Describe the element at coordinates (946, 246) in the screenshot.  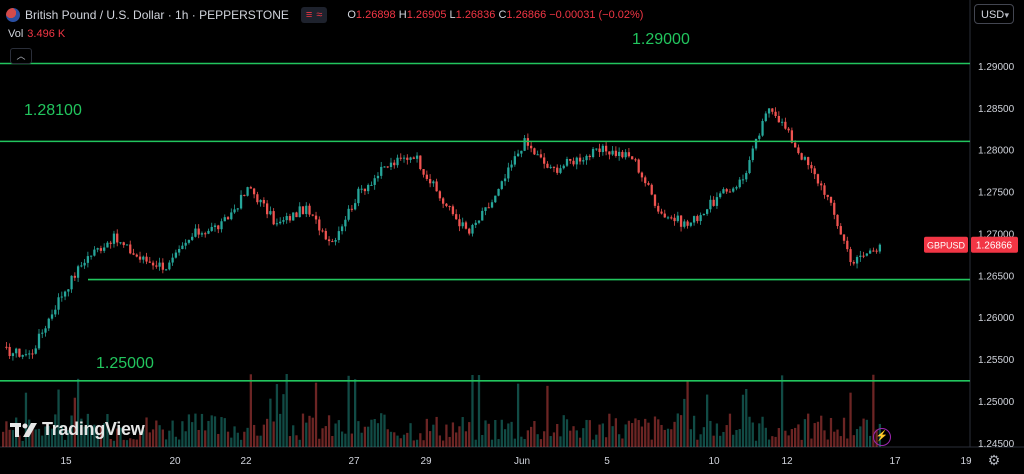
I see `symbol-tag-label: GBPUSD` at that location.